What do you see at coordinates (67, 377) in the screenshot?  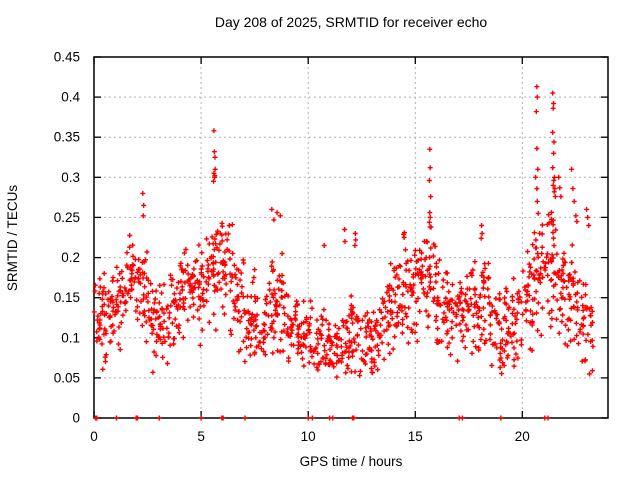 I see `svg-text: 0.05` at bounding box center [67, 377].